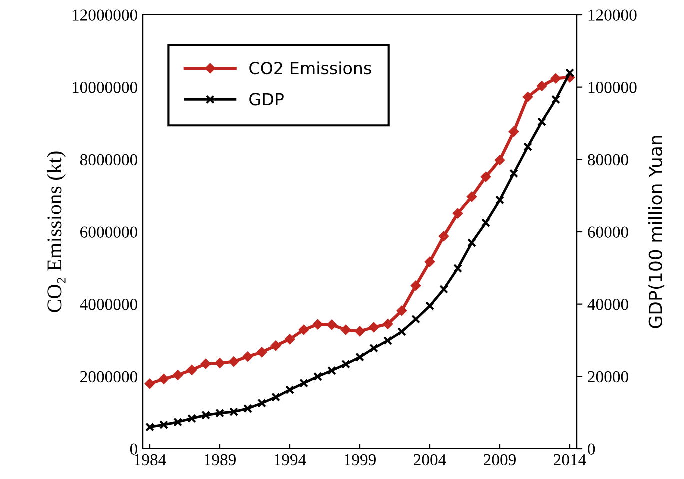  Describe the element at coordinates (608, 304) in the screenshot. I see `y2-tick-label: 40000` at that location.